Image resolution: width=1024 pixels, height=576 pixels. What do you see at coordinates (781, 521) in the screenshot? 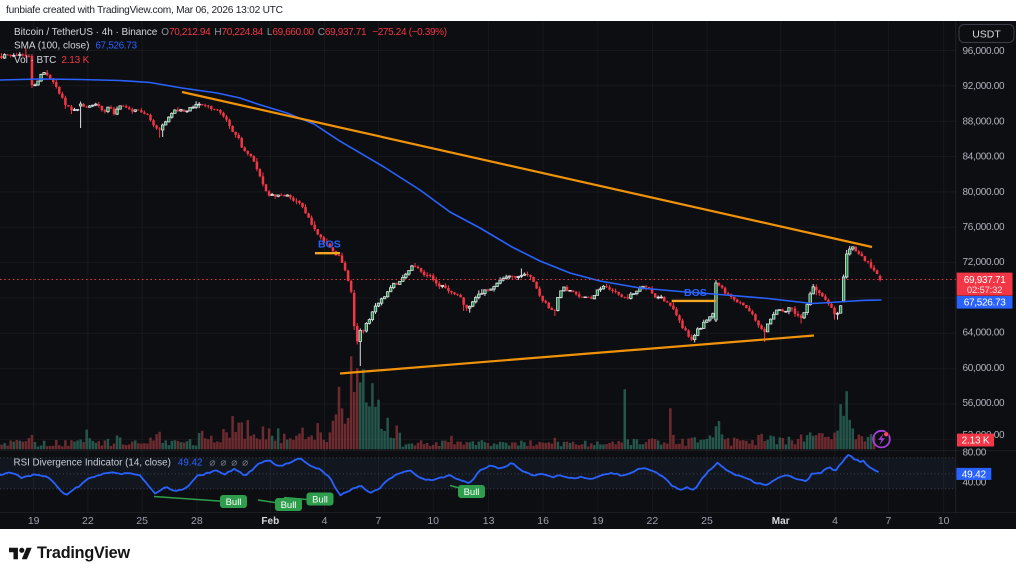
I see `svg-text: Mar` at bounding box center [781, 521].